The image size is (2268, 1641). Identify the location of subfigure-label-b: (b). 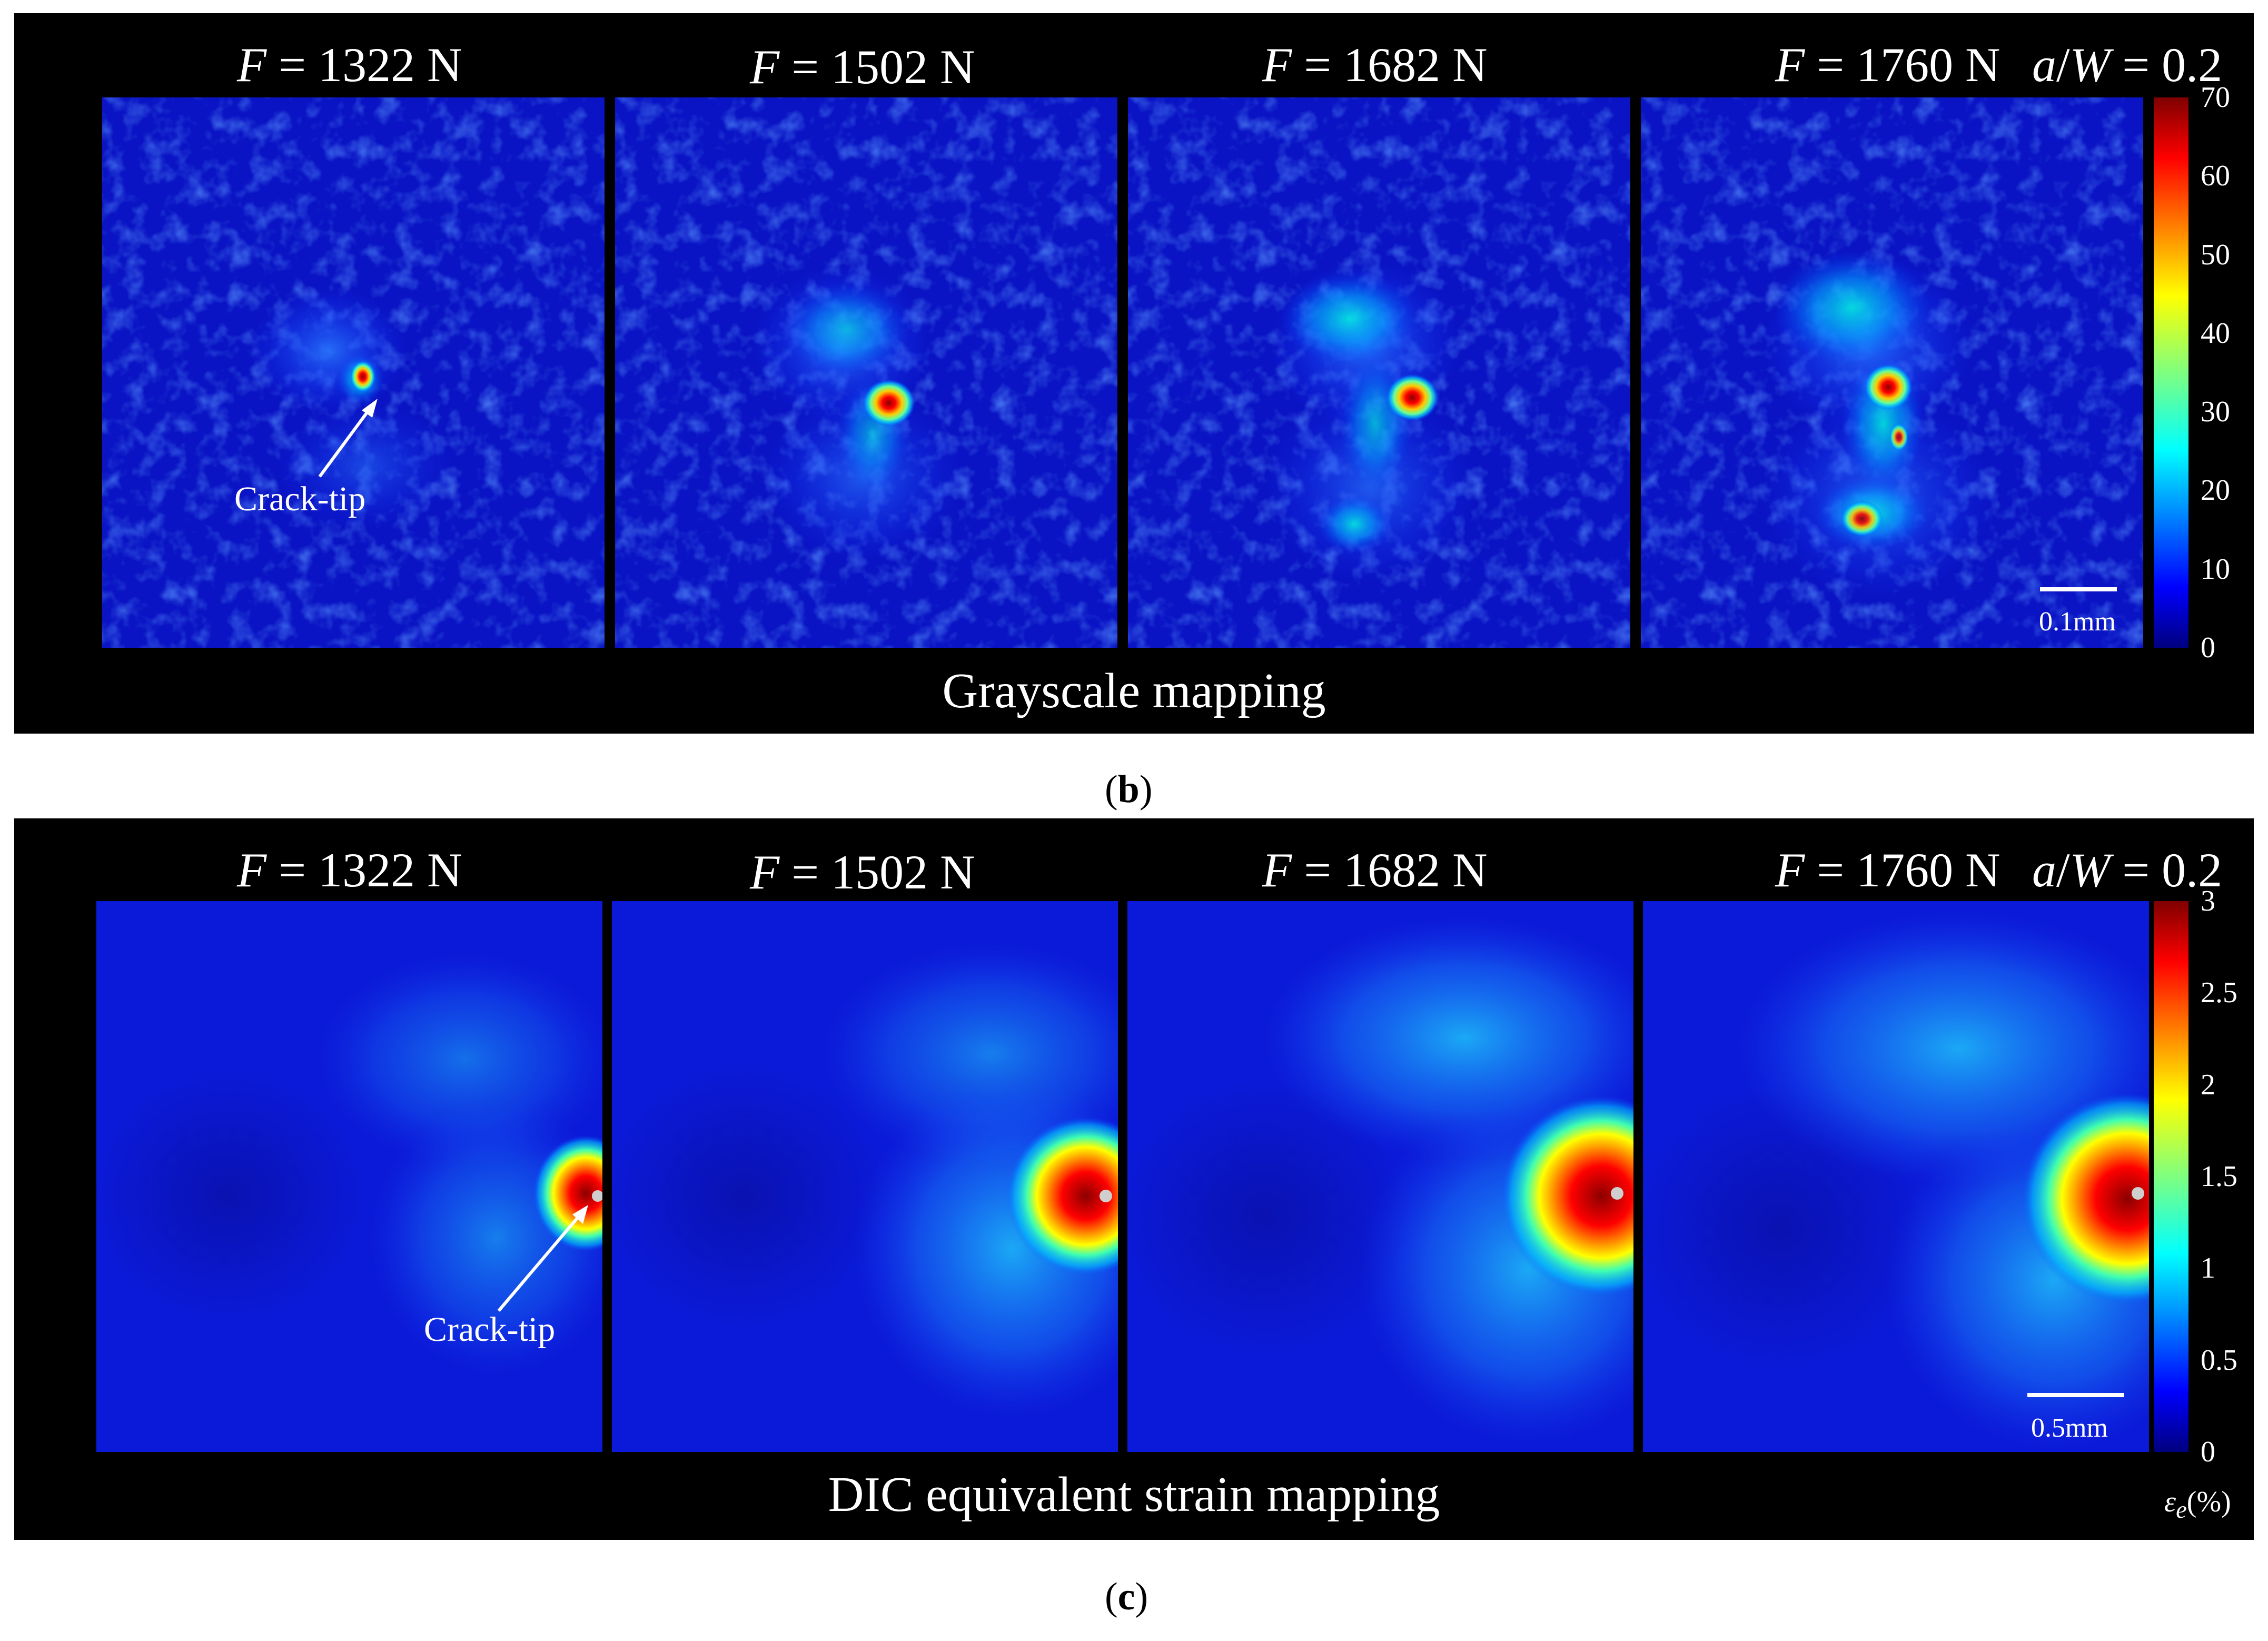
(1129, 790).